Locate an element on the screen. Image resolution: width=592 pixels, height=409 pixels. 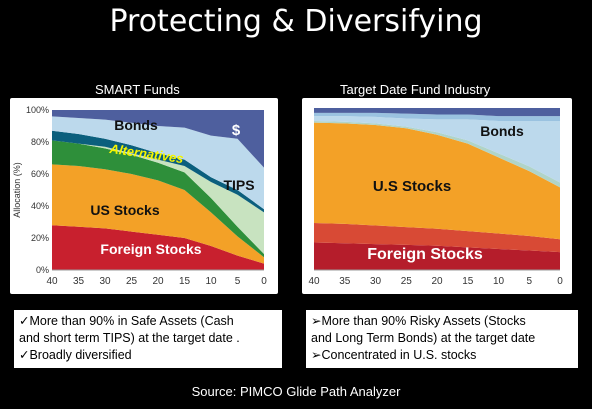
area-alternatives is located at coordinates (158, 199).